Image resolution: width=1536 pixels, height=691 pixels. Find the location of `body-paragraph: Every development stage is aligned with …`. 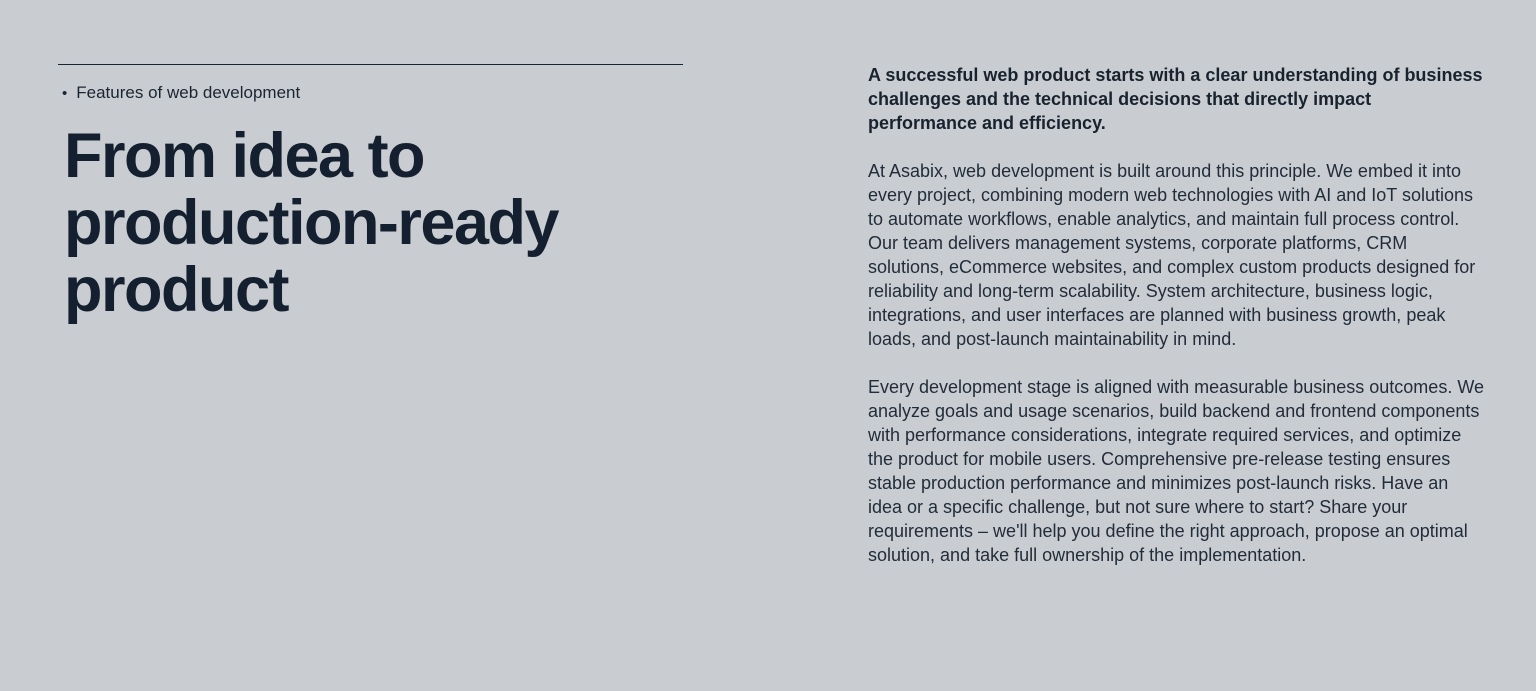

body-paragraph: Every development stage is aligned with … is located at coordinates (1176, 471).